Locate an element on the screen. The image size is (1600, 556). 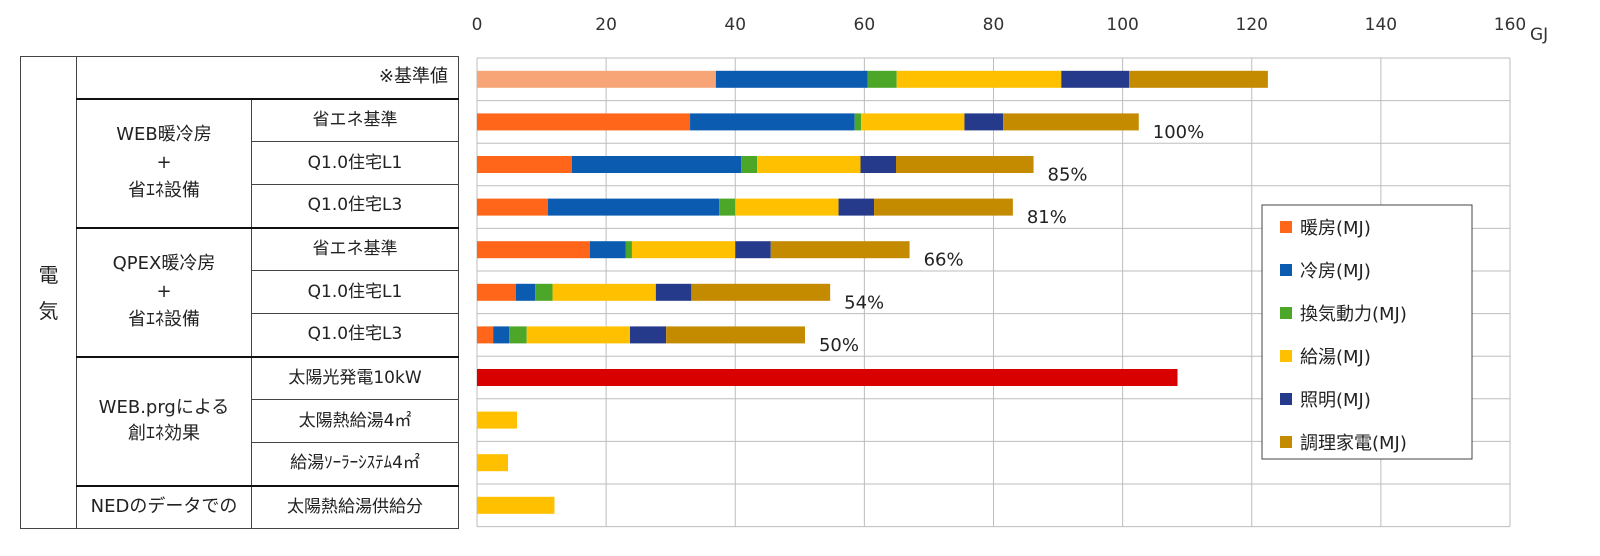
x-tick-label: 120 is located at coordinates (1252, 25).